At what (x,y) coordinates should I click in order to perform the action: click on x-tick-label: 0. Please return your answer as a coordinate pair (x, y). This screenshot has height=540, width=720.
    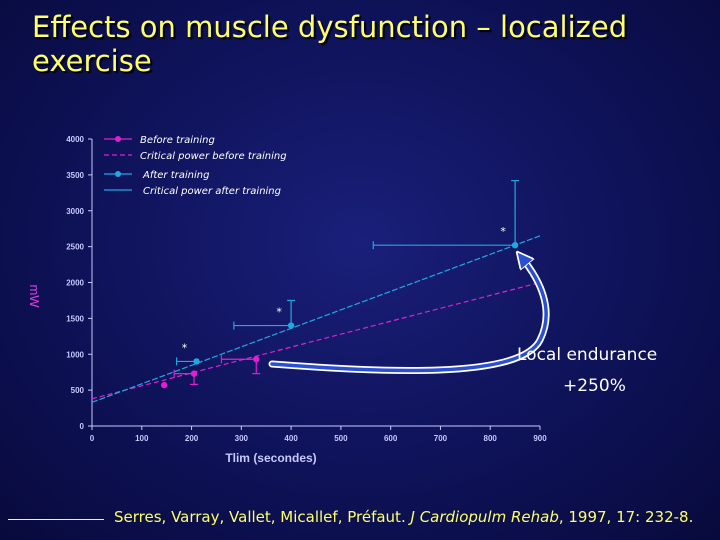
    Looking at the image, I should click on (92, 438).